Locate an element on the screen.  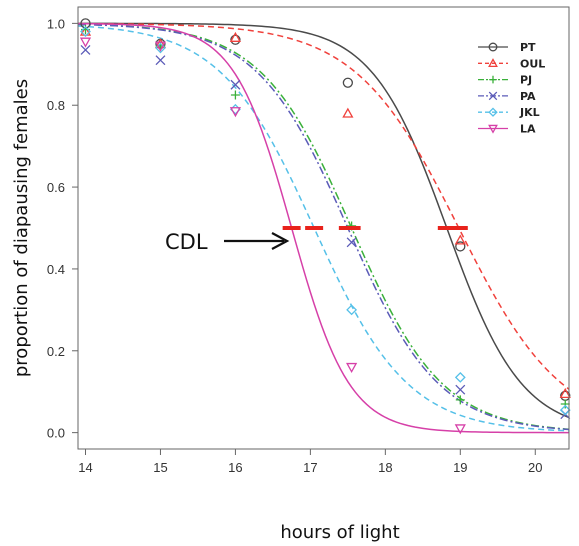
legend-label-jkl: JKL is located at coordinates (529, 112).